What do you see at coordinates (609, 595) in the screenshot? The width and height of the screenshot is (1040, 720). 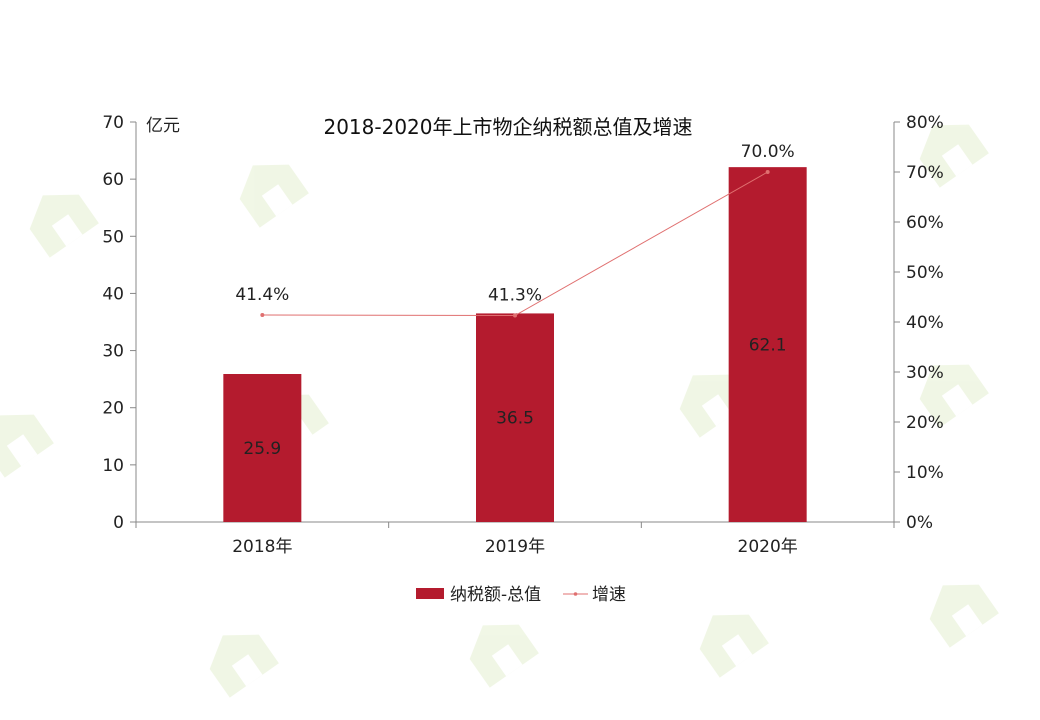 I see `legend-line-label: 增速` at bounding box center [609, 595].